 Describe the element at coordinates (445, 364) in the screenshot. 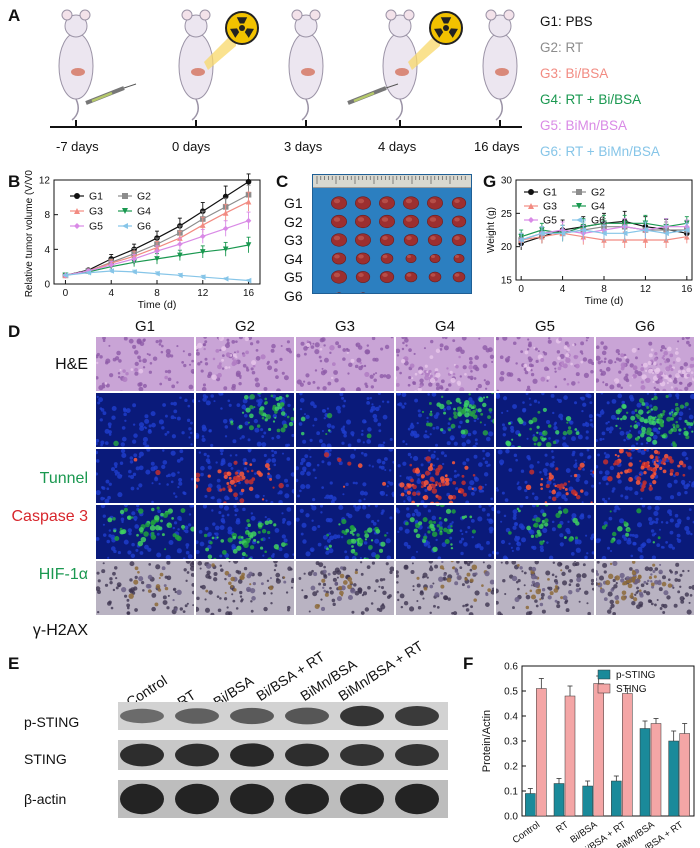

I see `histology-tile` at that location.